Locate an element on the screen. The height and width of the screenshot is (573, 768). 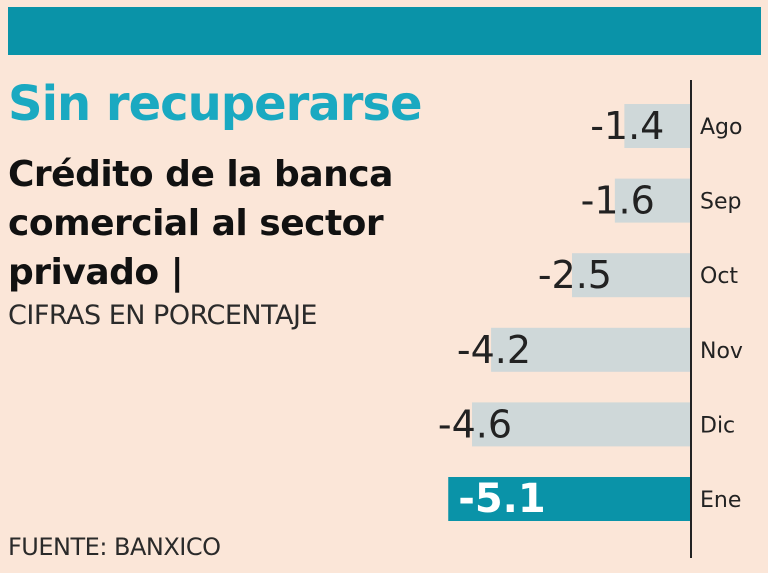
category-label: Ago is located at coordinates (721, 127).